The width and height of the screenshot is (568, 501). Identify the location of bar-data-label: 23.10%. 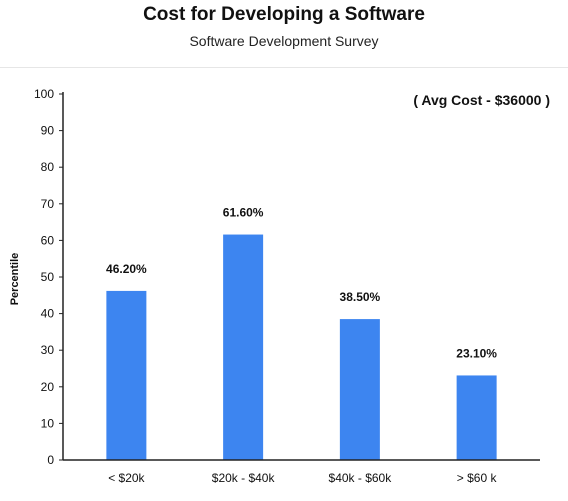
(476, 353).